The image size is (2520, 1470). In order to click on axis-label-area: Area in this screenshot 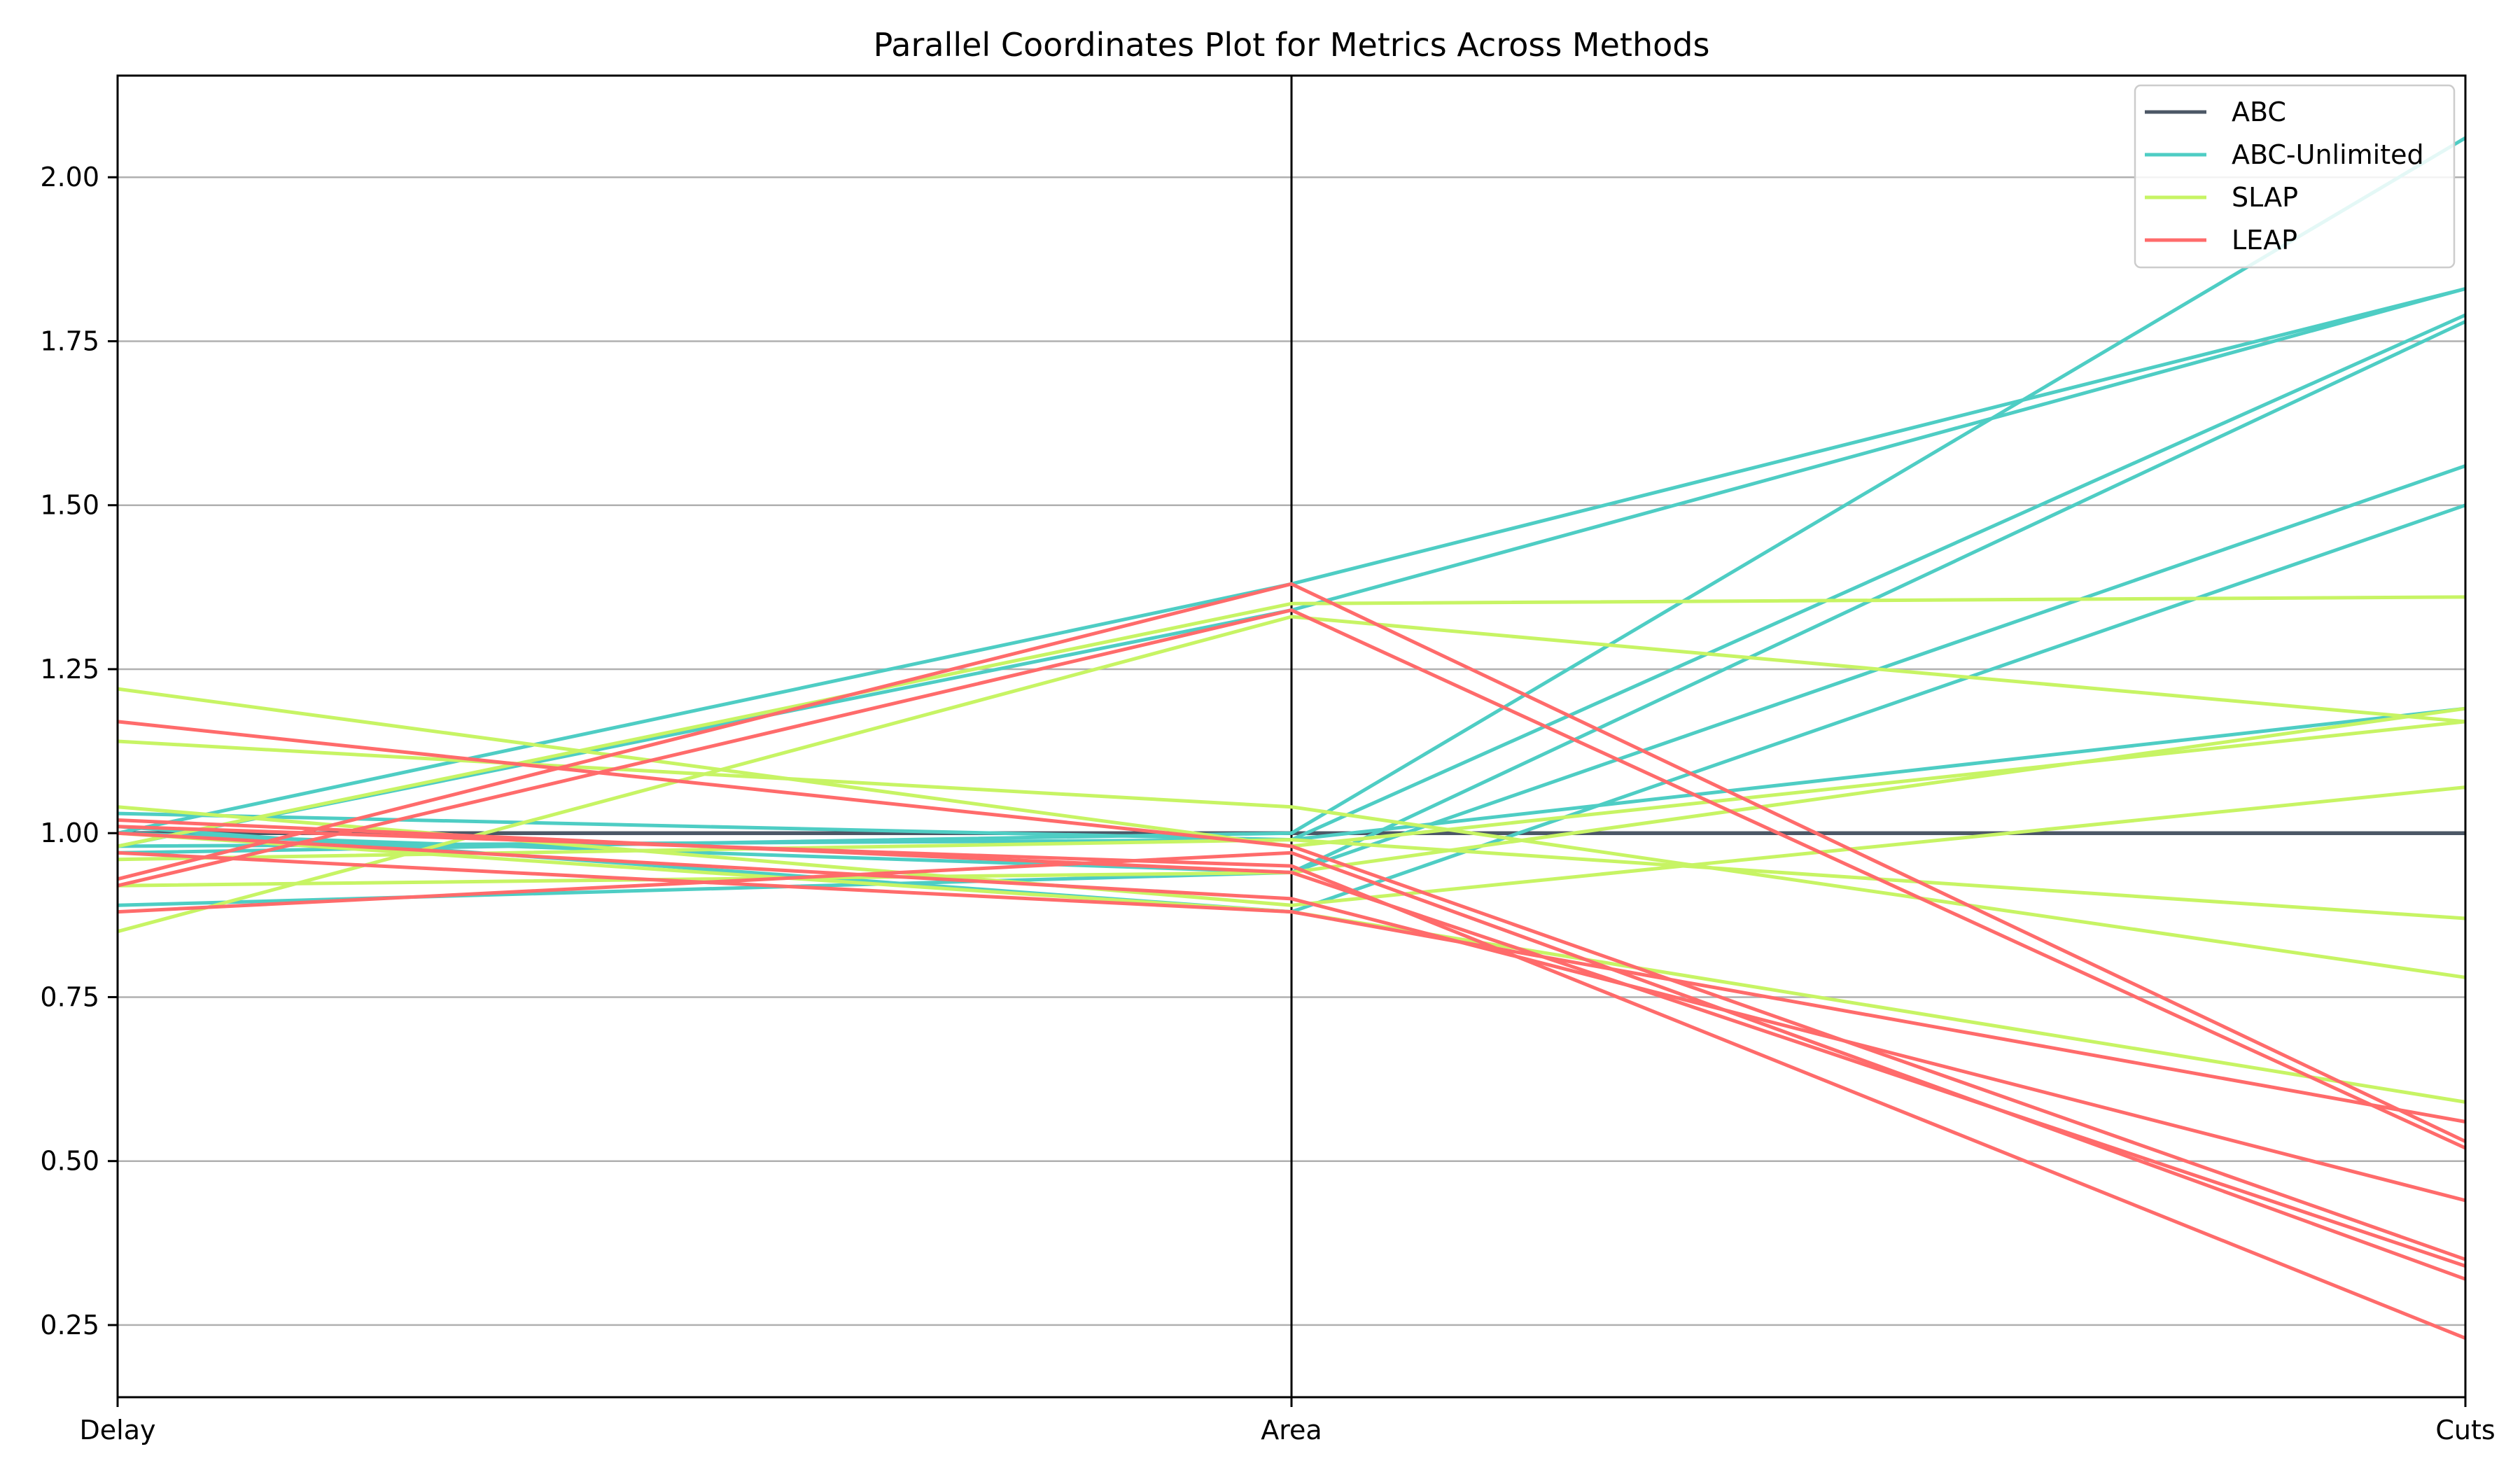, I will do `click(1291, 1430)`.